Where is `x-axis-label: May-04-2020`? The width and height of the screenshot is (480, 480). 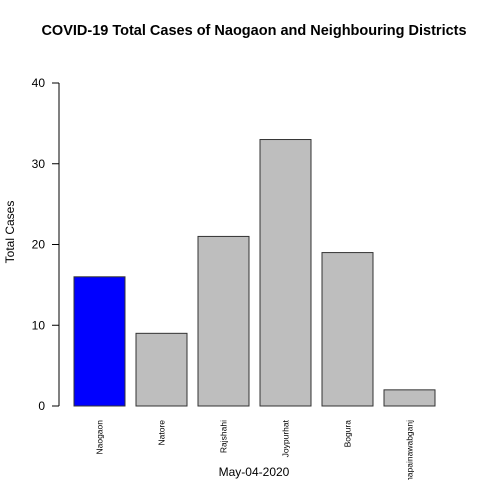
x-axis-label: May-04-2020 is located at coordinates (254, 472).